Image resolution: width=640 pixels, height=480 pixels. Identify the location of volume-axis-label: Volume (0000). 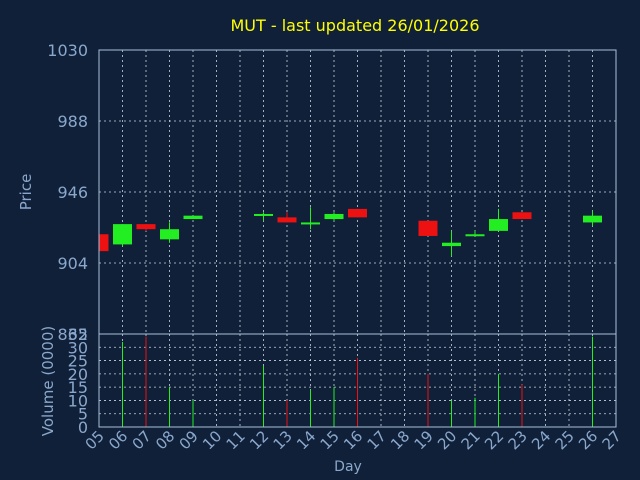
(48, 381).